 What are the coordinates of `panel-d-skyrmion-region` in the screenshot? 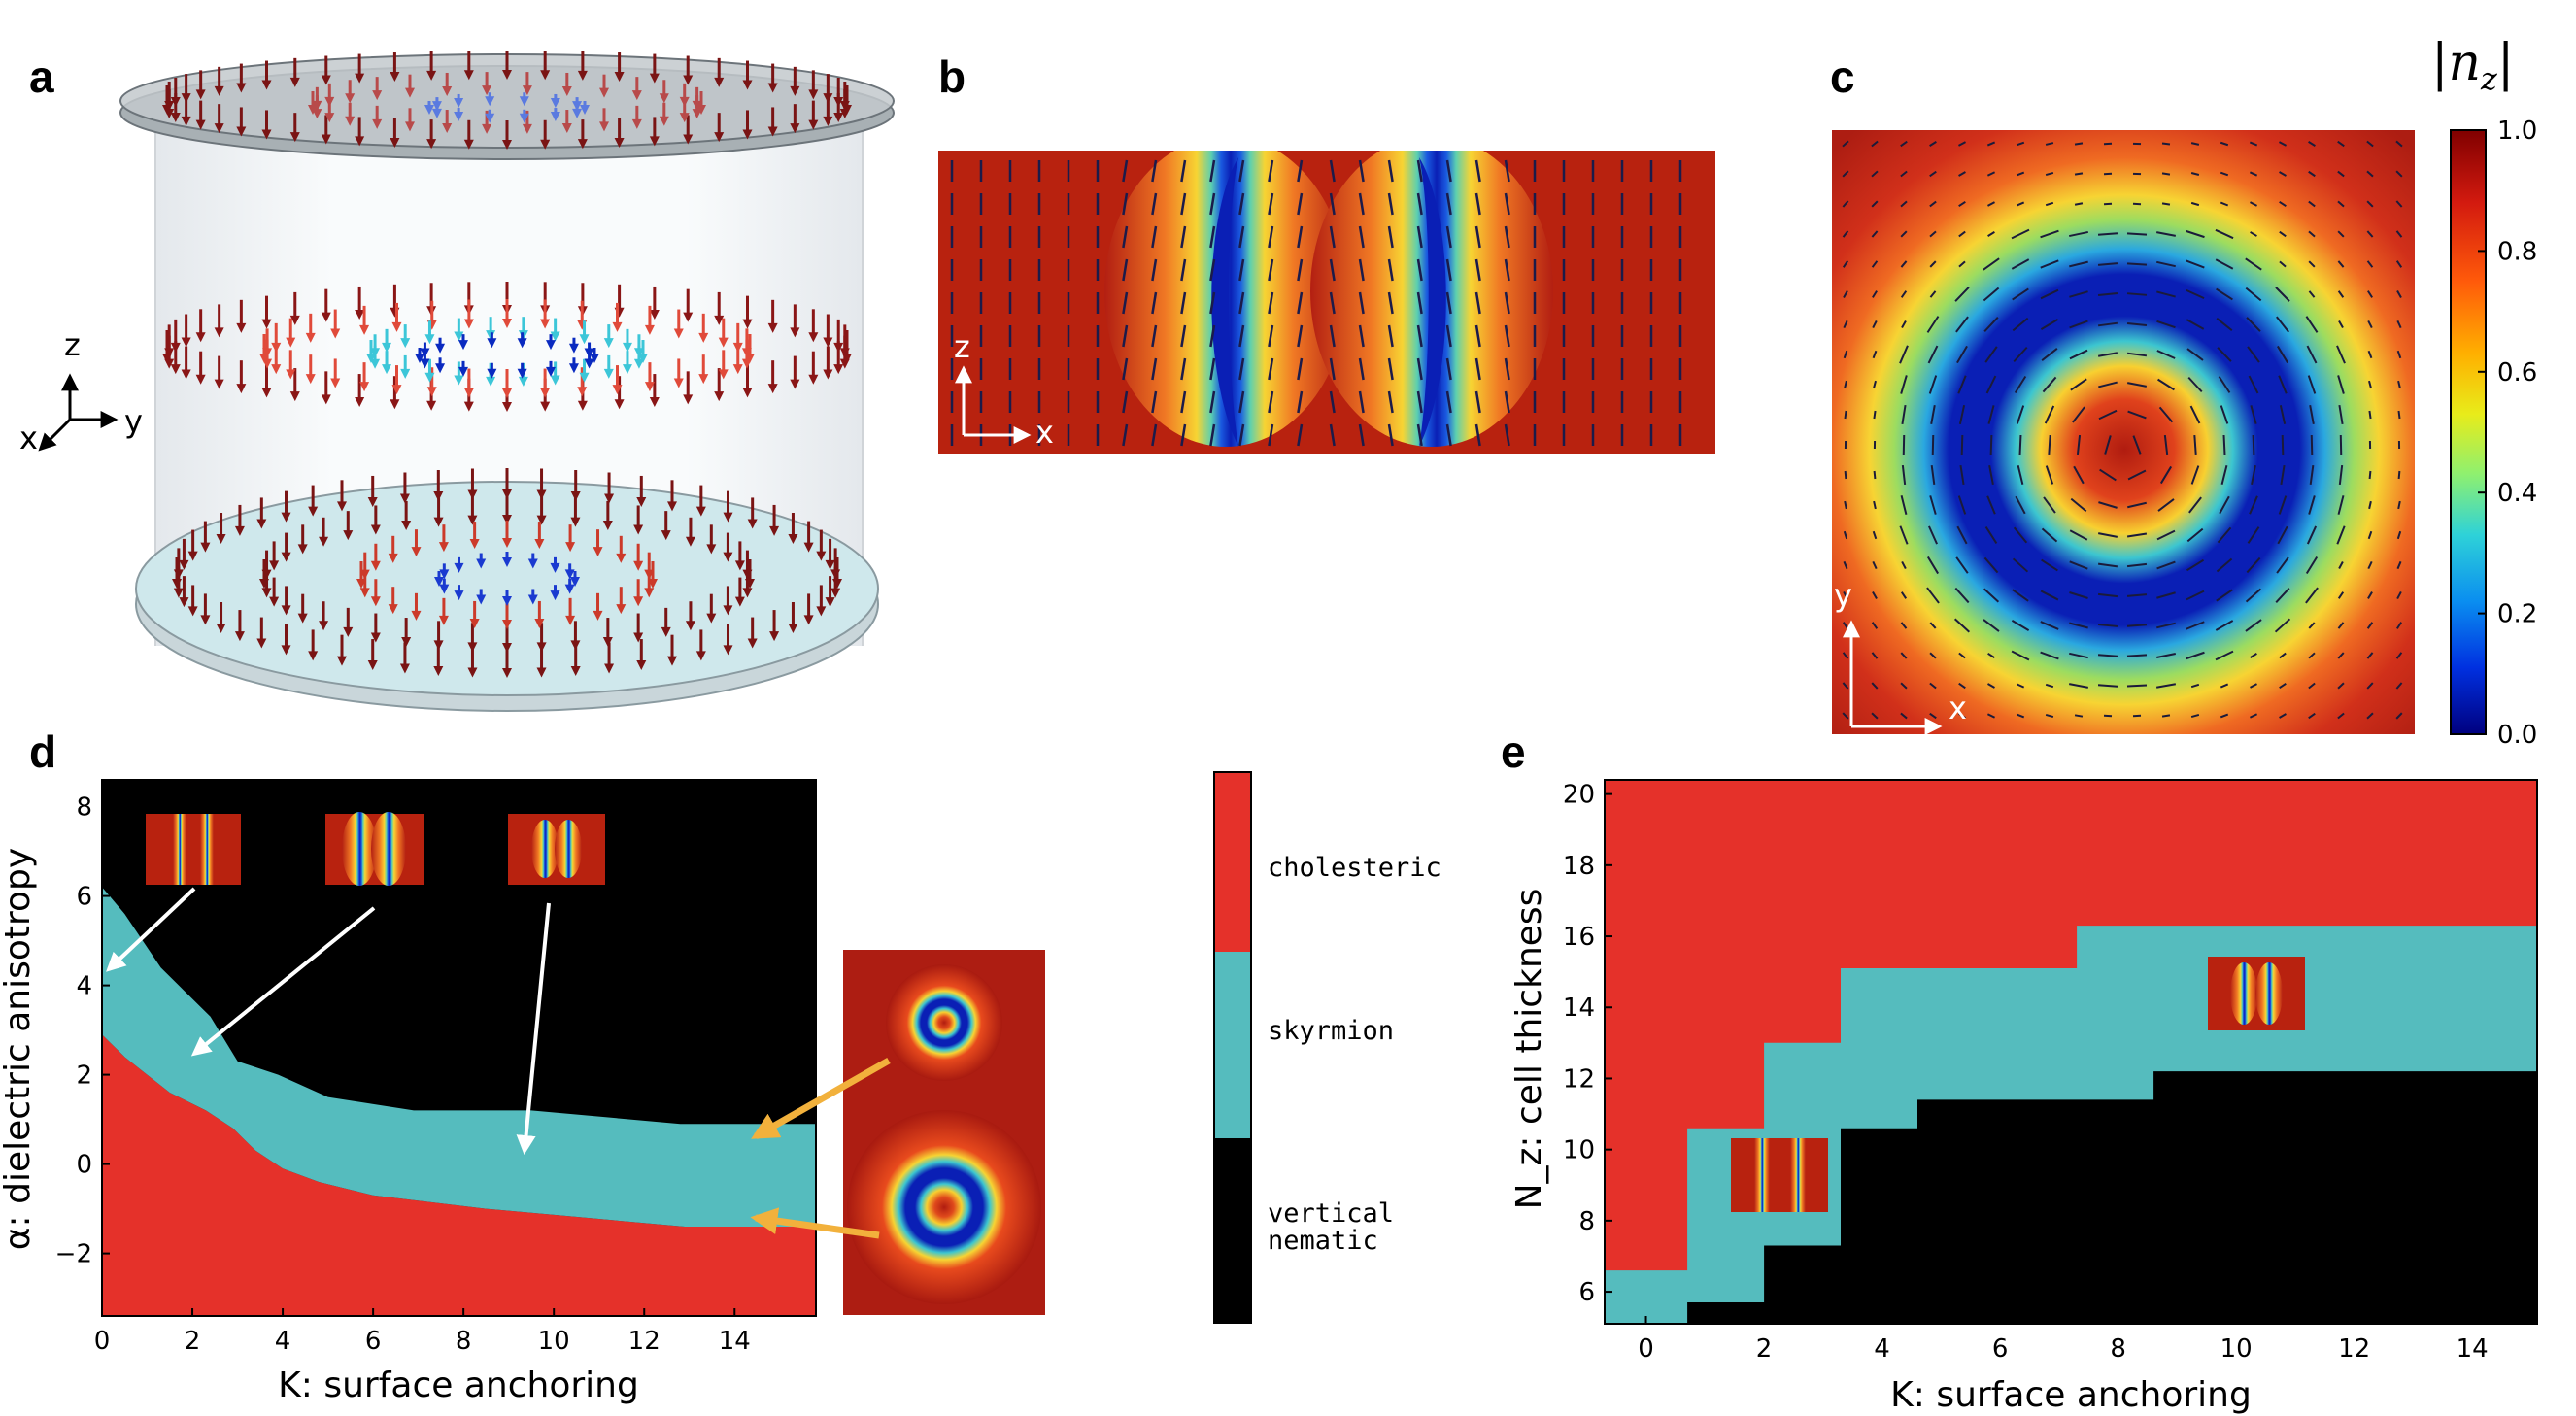 It's located at (459, 1057).